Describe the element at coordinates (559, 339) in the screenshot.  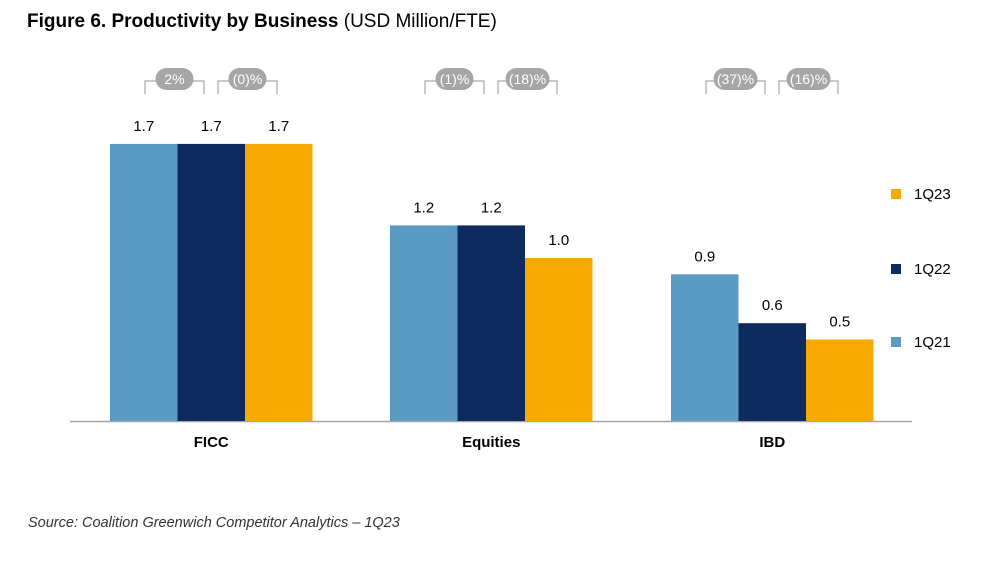
I see `bar-equities-1q23` at that location.